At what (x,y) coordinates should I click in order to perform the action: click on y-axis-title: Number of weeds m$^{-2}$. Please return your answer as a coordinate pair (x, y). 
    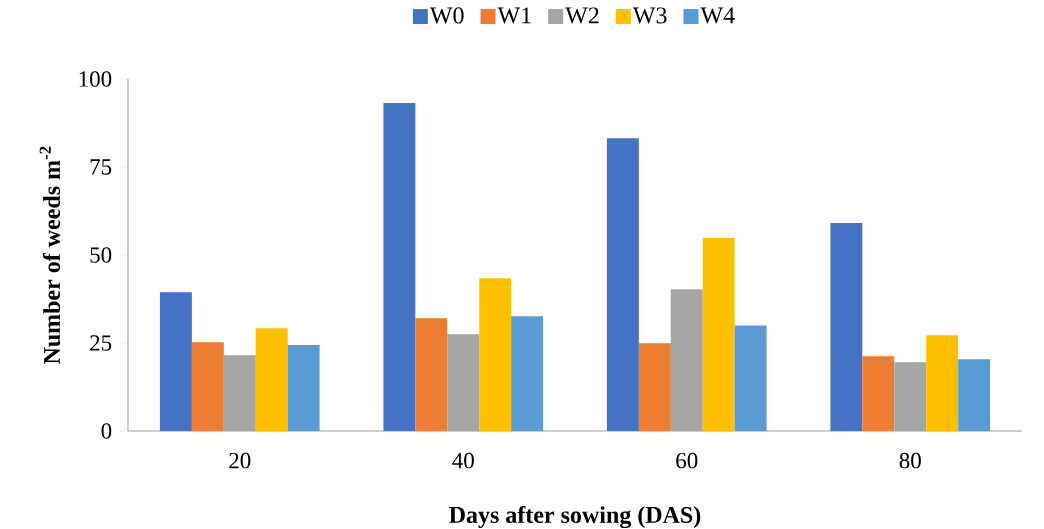
    Looking at the image, I should click on (50, 255).